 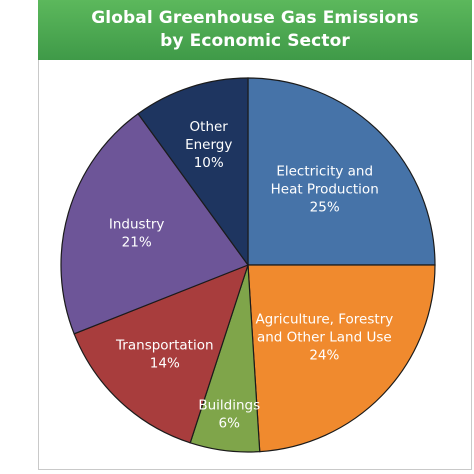 I want to click on slice-category-label: Agriculture, Forestry, so click(x=324, y=320).